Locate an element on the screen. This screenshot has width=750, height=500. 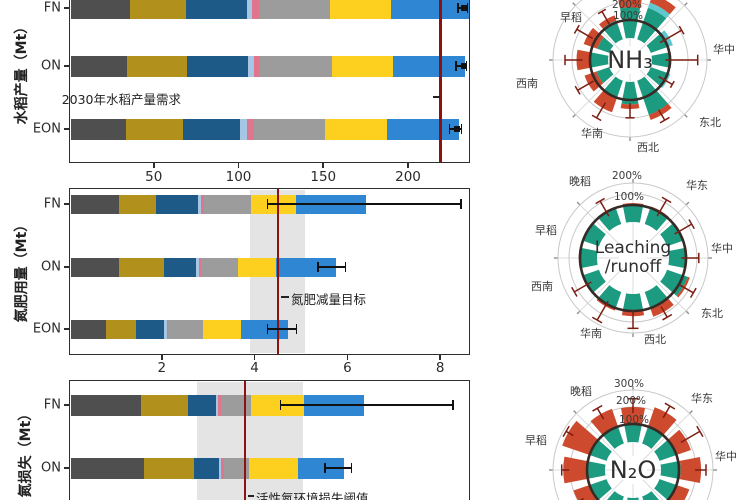
polar-chart-n2o is located at coordinates (633, 443).